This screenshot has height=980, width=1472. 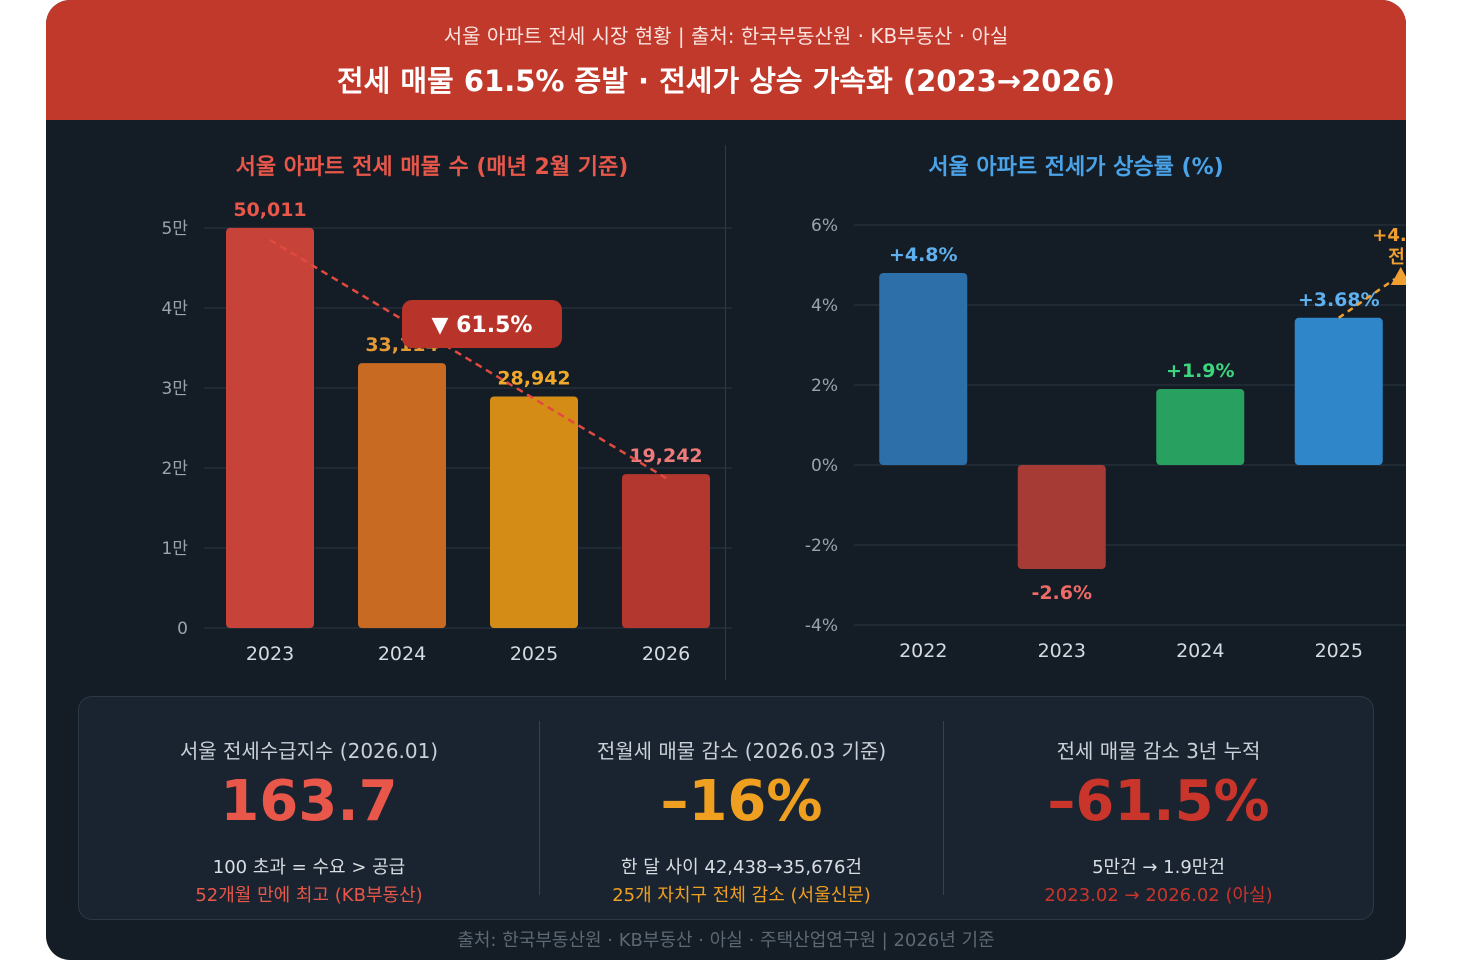 What do you see at coordinates (666, 654) in the screenshot?
I see `x-tick-label: 2026` at bounding box center [666, 654].